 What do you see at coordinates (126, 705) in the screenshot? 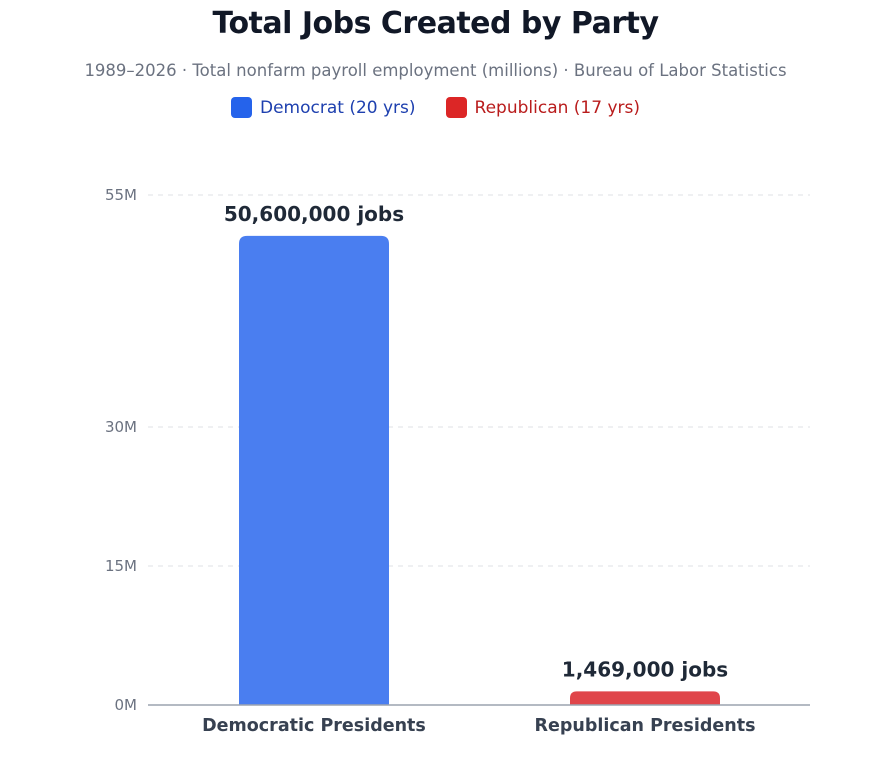
I see `y-tick-label: 0M` at bounding box center [126, 705].